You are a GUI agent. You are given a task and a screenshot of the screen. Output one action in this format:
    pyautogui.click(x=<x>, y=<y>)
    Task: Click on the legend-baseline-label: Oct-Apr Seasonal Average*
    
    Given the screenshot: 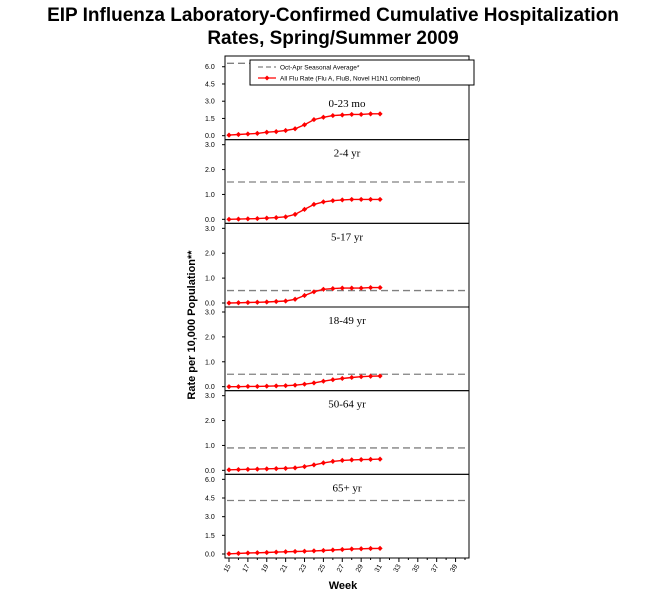 What is the action you would take?
    pyautogui.click(x=320, y=68)
    